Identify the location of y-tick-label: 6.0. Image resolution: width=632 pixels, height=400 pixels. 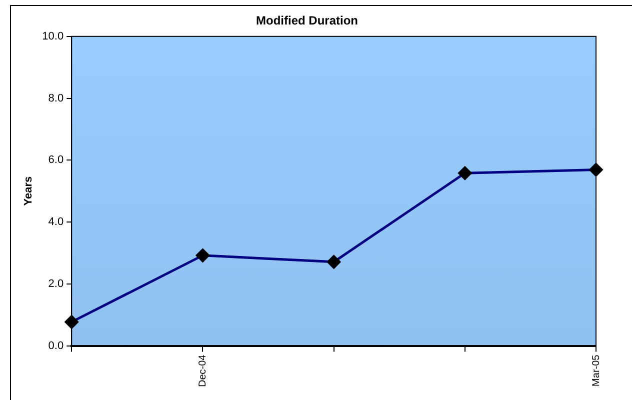
(56, 160).